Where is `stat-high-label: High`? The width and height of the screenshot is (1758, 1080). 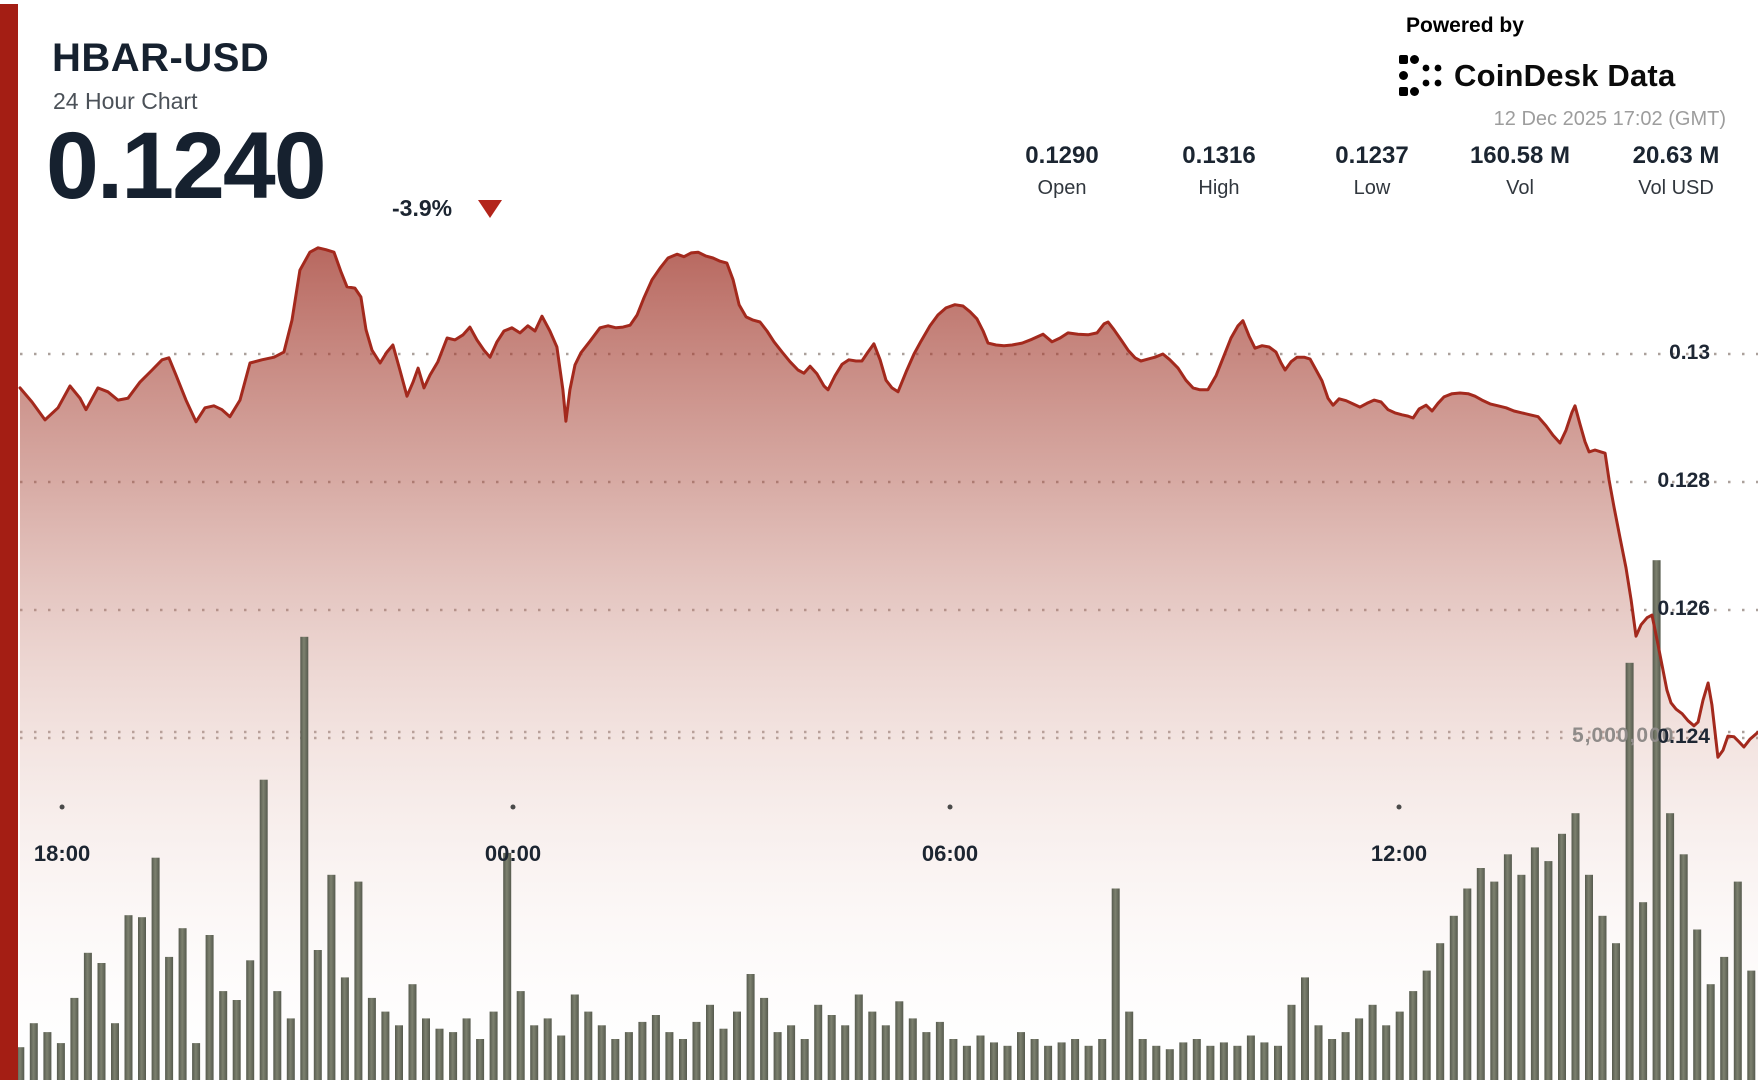 stat-high-label: High is located at coordinates (1219, 188).